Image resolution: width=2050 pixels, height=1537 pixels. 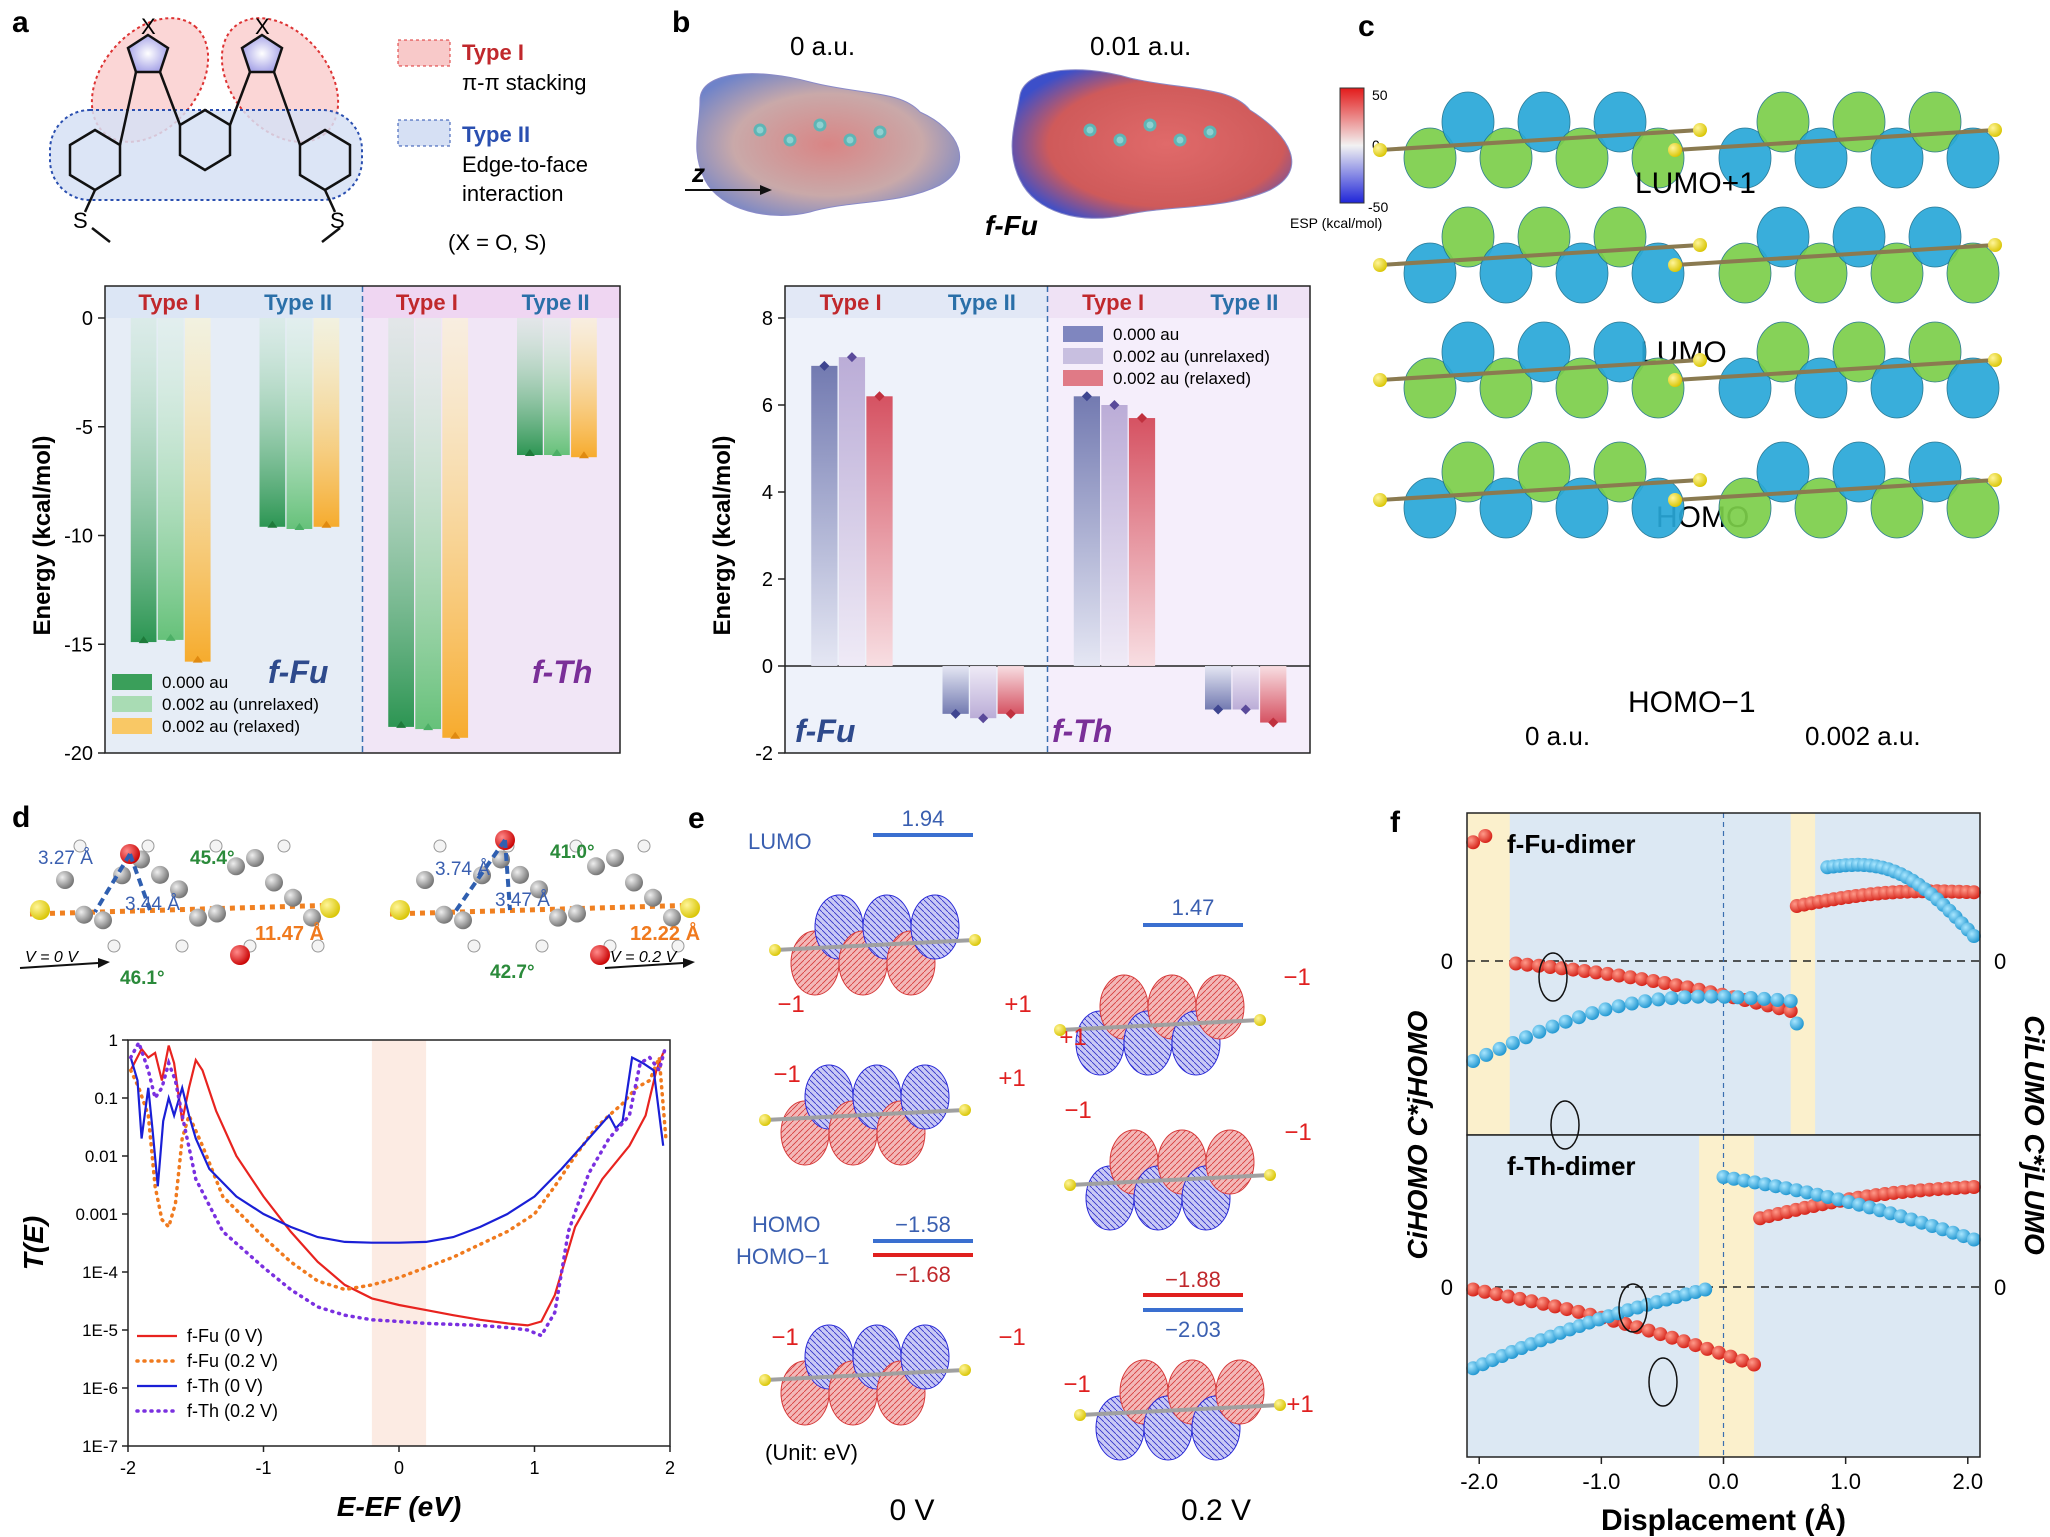 What do you see at coordinates (665, 933) in the screenshot?
I see `length-label: 12.22 Å` at bounding box center [665, 933].